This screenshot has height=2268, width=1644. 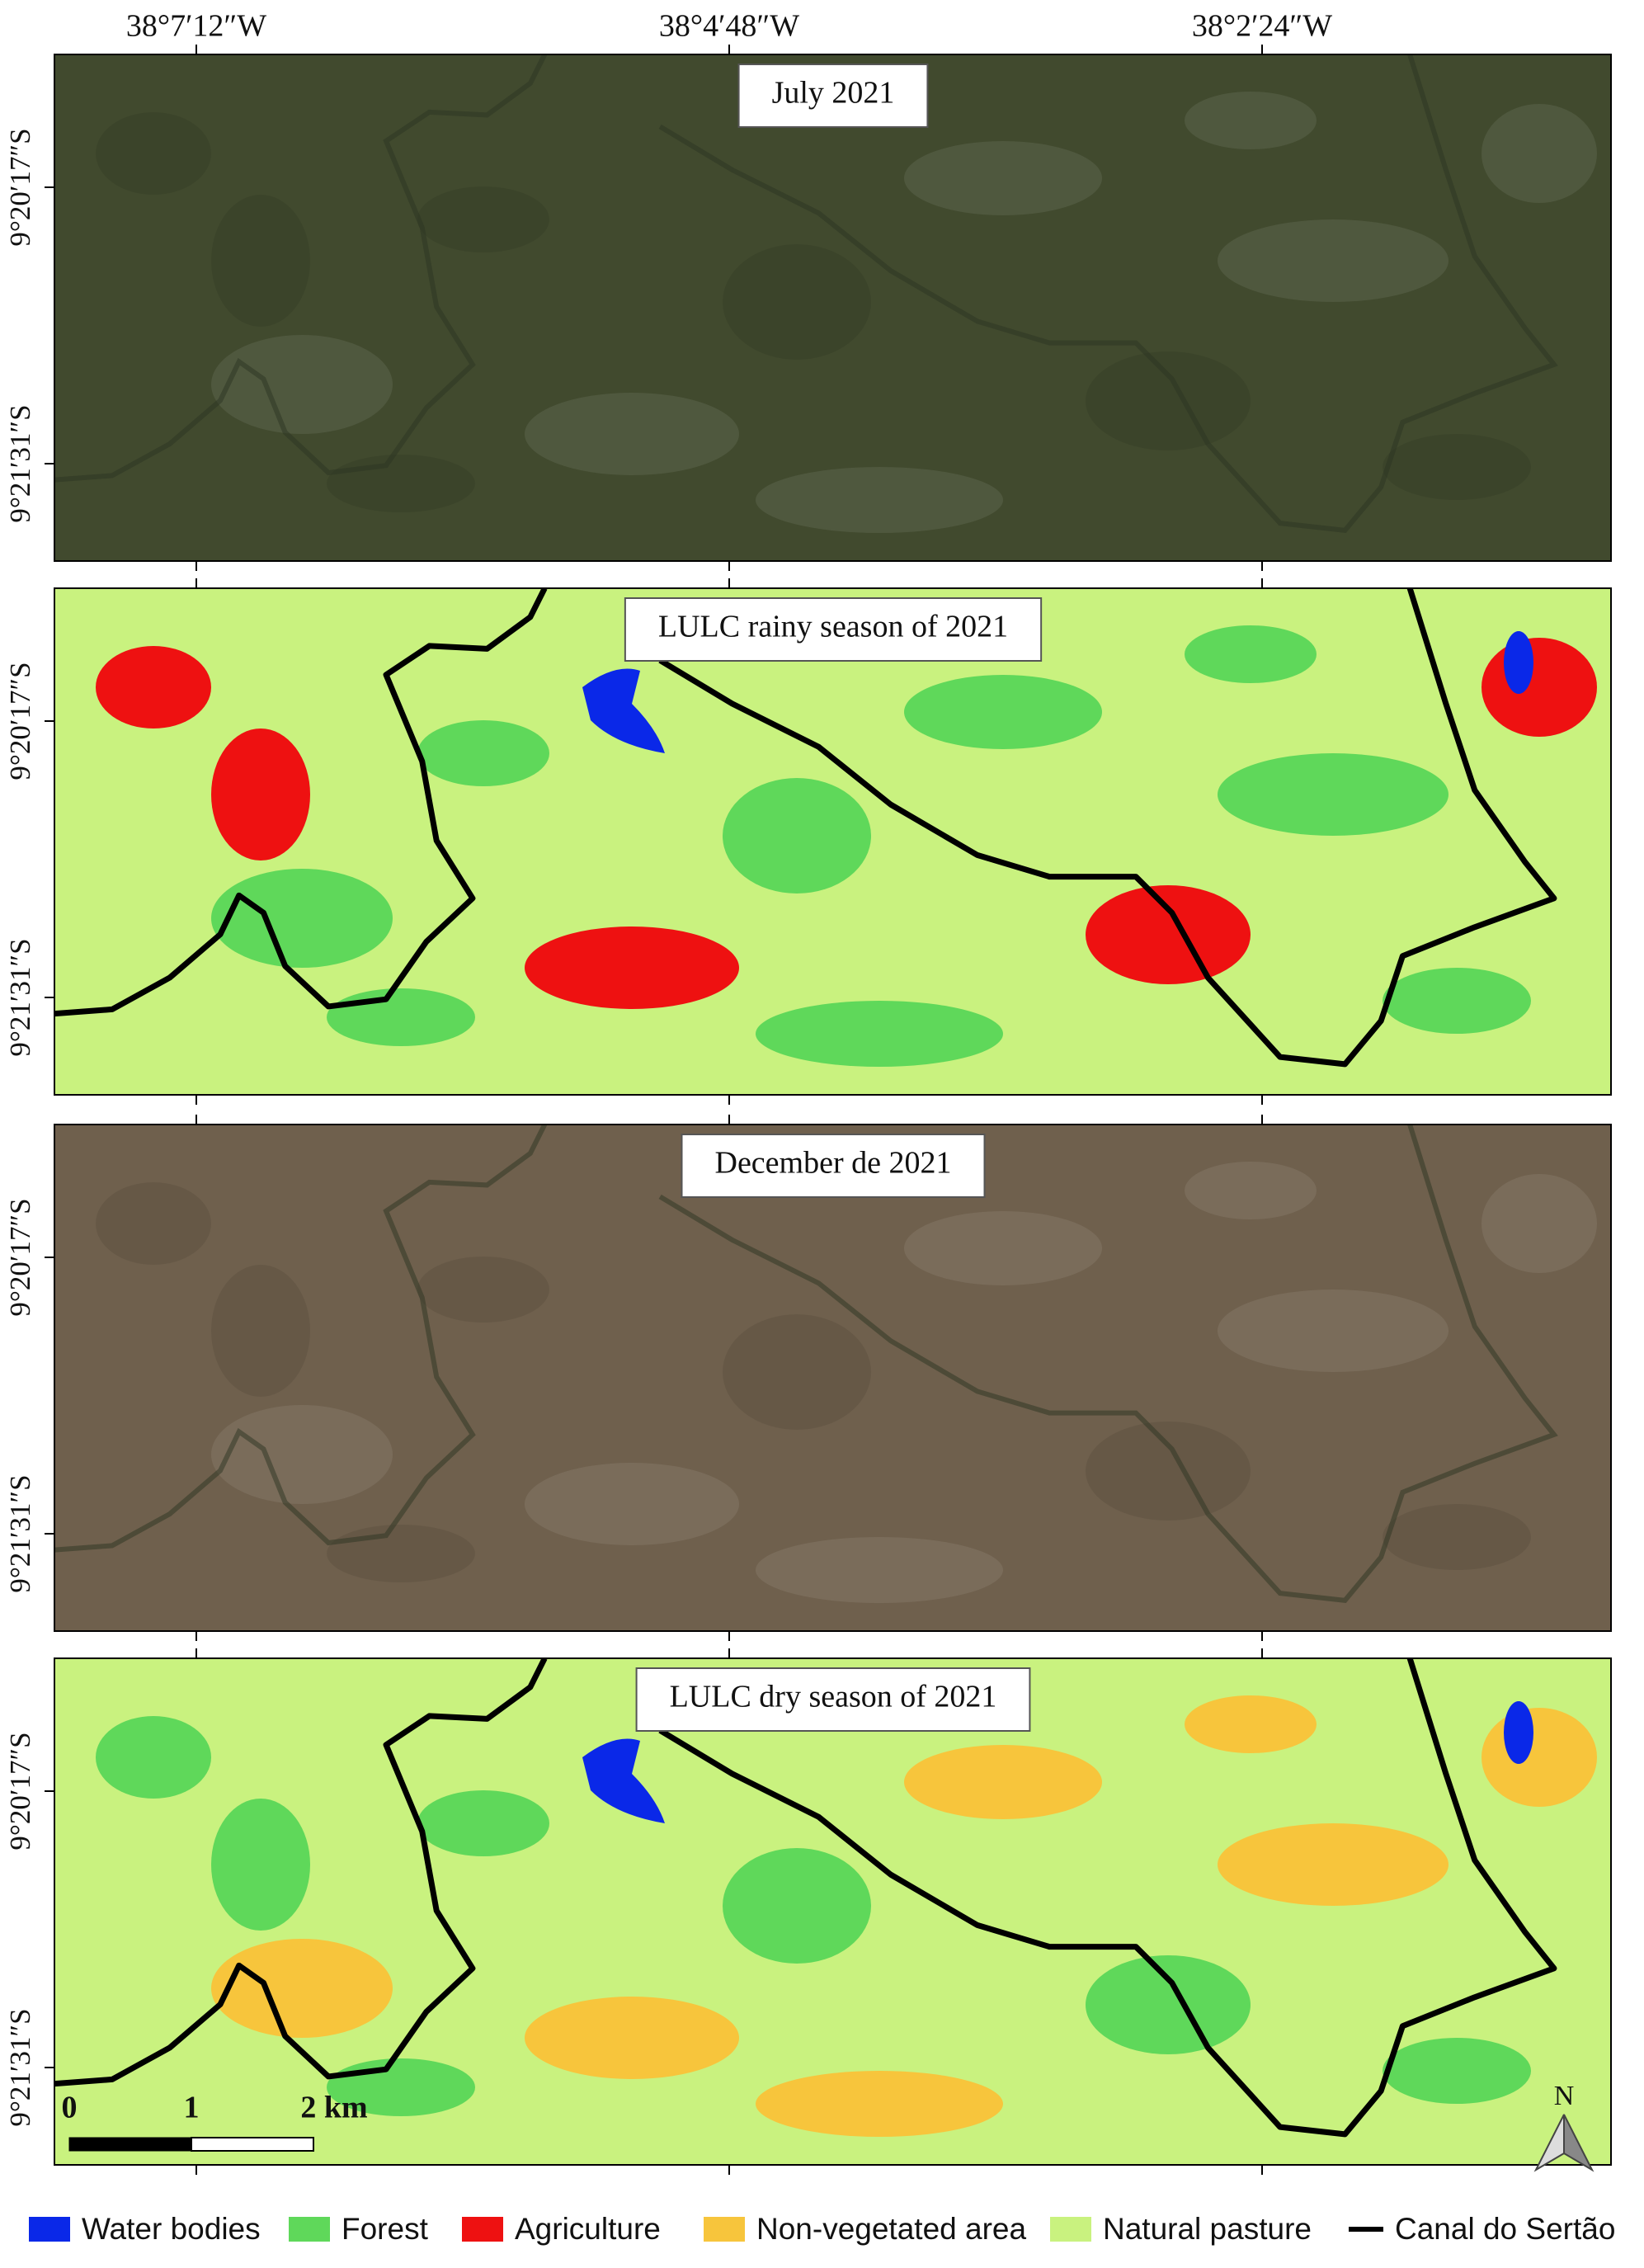 What do you see at coordinates (729, 27) in the screenshot?
I see `x-tick-label: 38°4′48″W` at bounding box center [729, 27].